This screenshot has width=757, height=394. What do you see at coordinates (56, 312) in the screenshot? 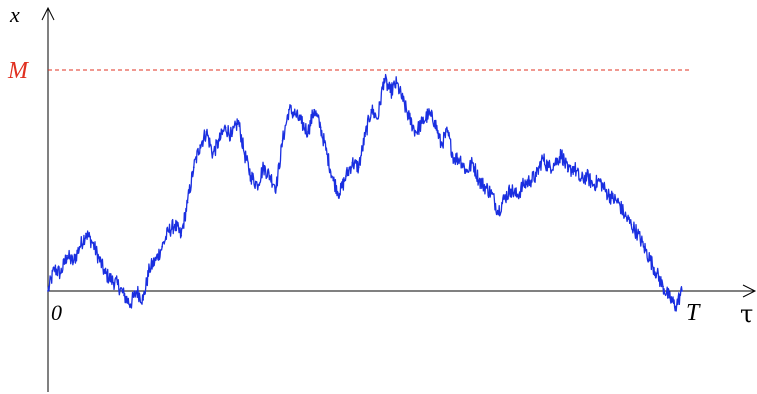
I see `origin-label: 0` at bounding box center [56, 312].